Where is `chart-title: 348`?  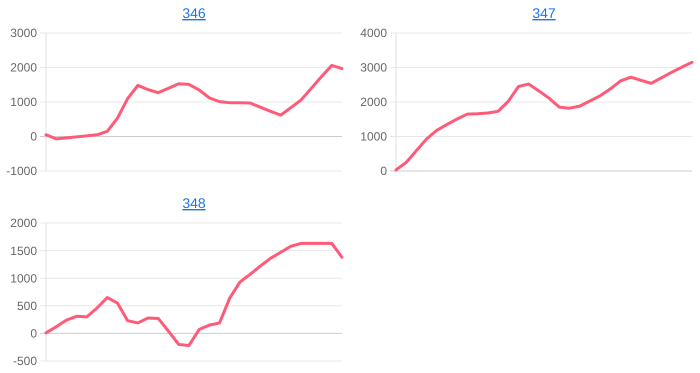 chart-title: 348 is located at coordinates (194, 203).